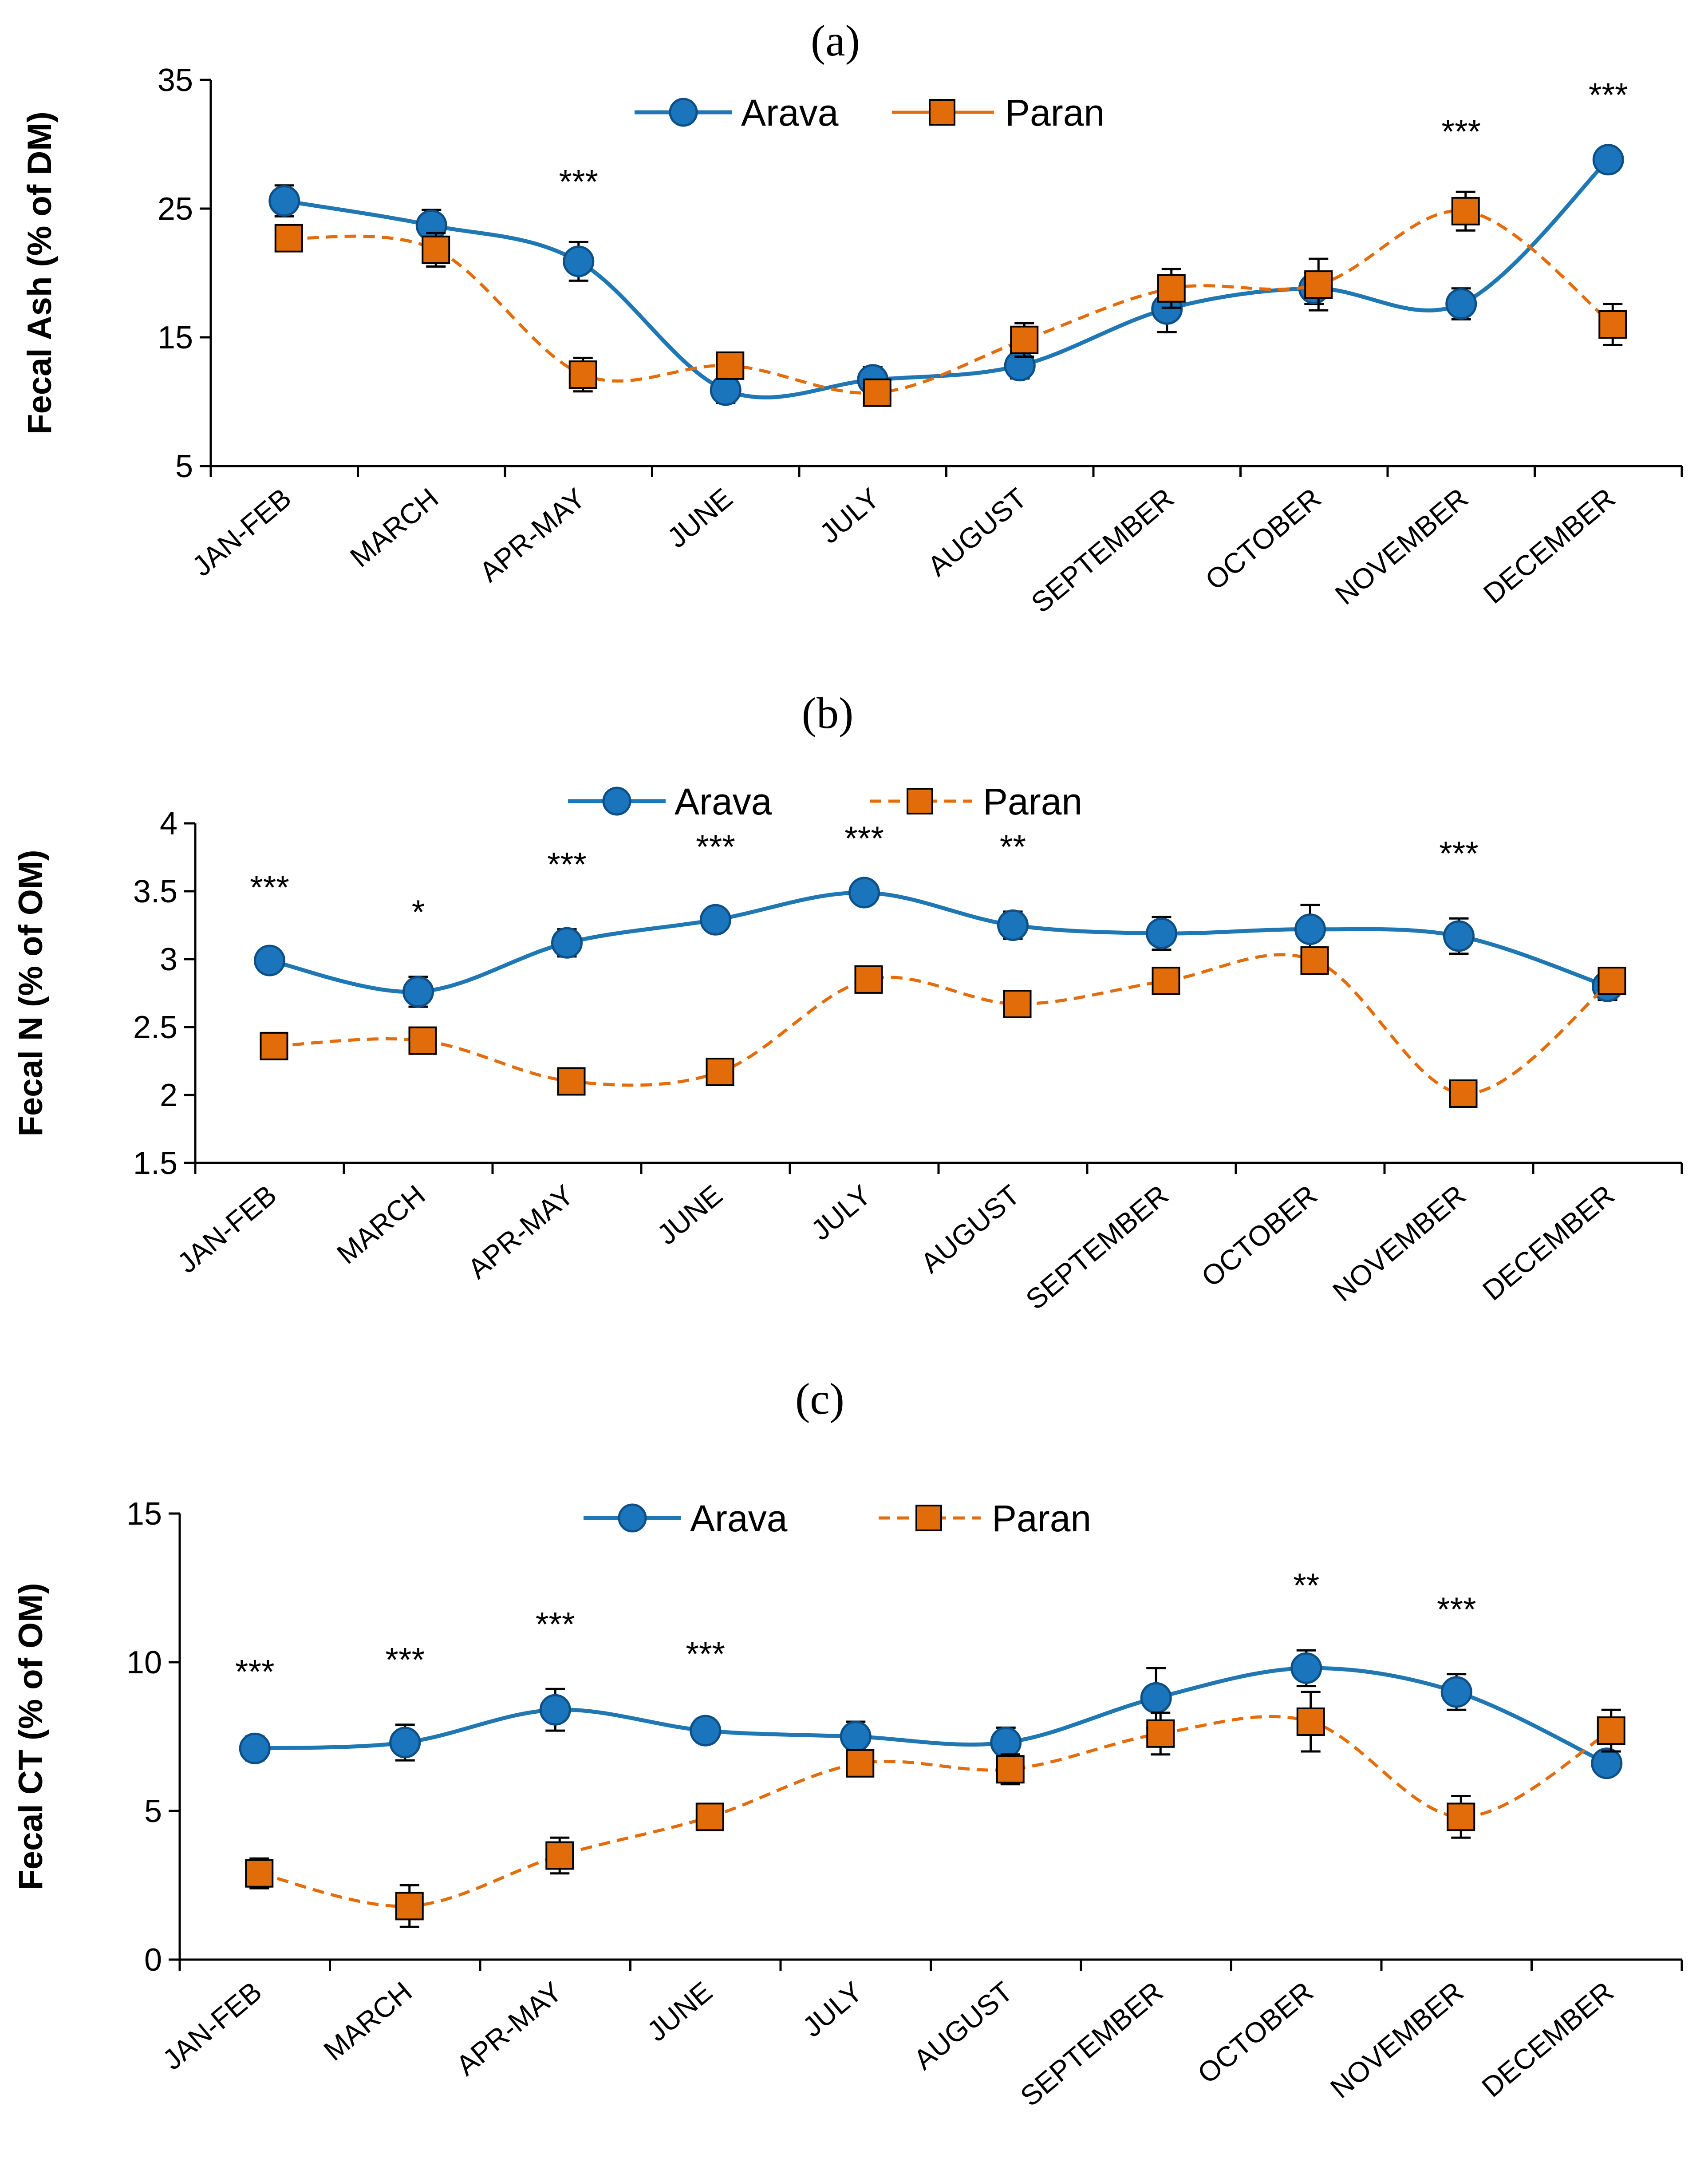 Image resolution: width=1708 pixels, height=2166 pixels. I want to click on y-tick-label: 0, so click(153, 1960).